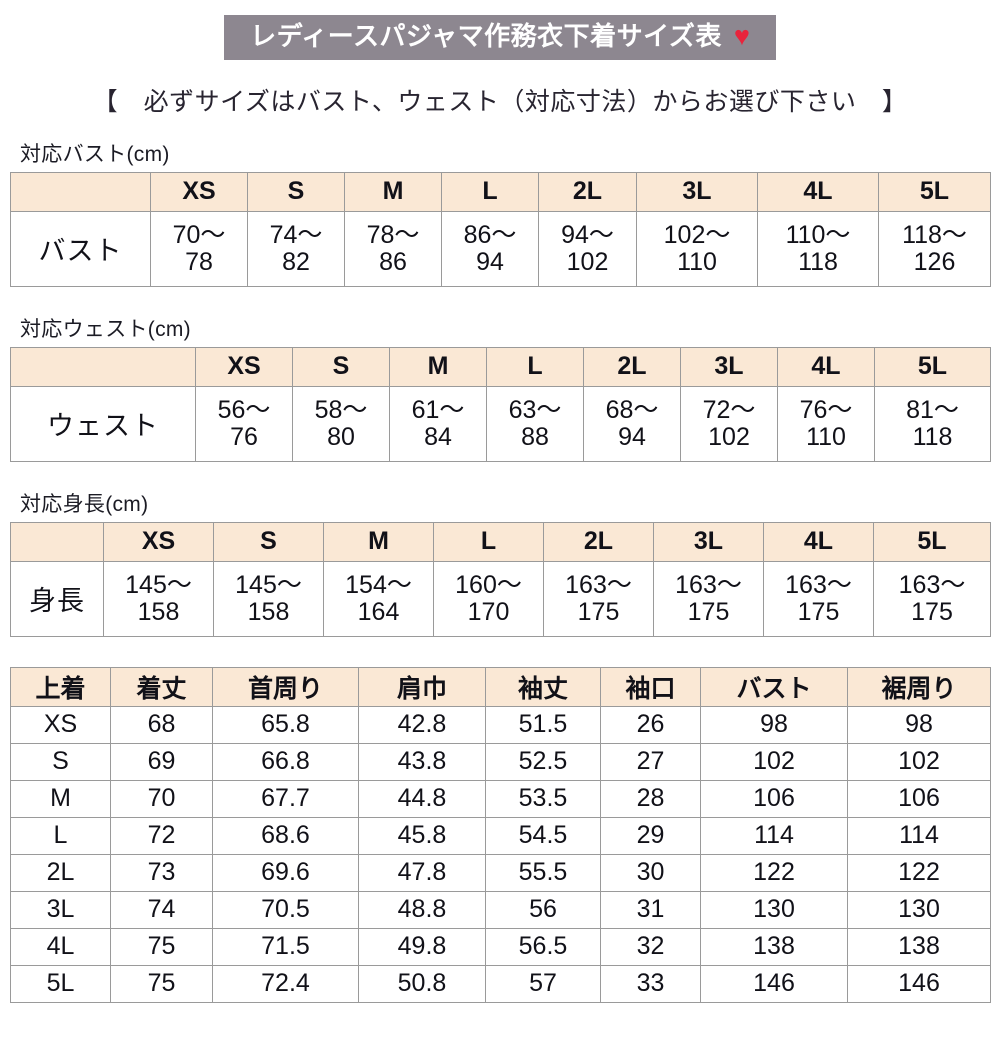 This screenshot has height=1060, width=1000. What do you see at coordinates (60, 909) in the screenshot?
I see `garment-cell: 3L` at bounding box center [60, 909].